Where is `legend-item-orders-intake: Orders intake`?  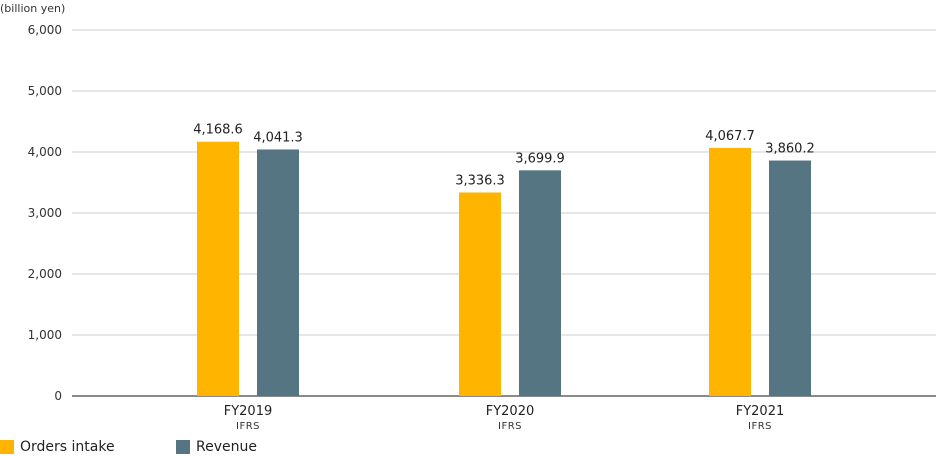
legend-item-orders-intake: Orders intake is located at coordinates (57, 447).